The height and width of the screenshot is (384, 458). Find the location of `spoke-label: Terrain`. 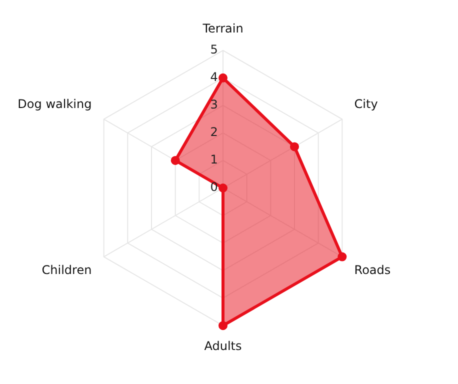

spoke-label: Terrain is located at coordinates (223, 28).